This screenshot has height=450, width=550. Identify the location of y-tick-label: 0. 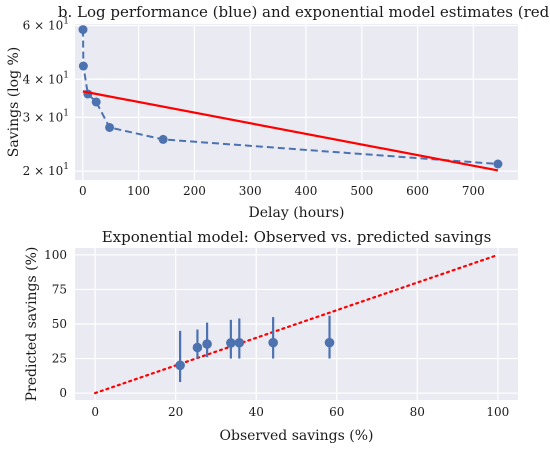
(63, 393).